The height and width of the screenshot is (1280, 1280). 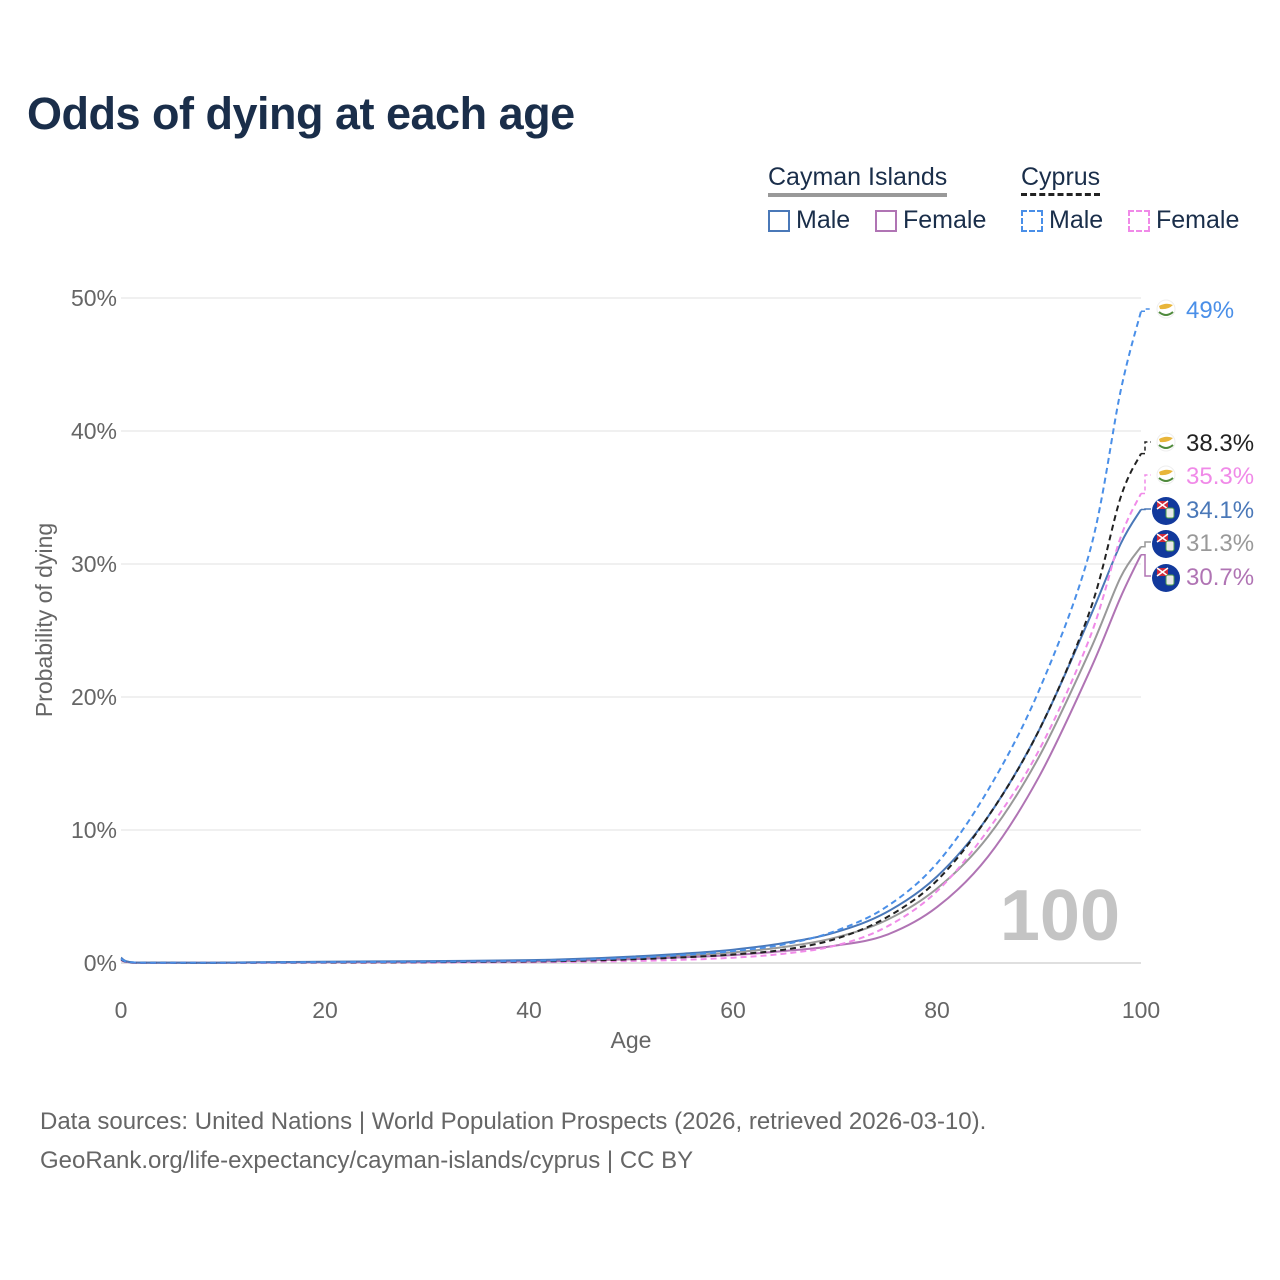 I want to click on age-annotation: 100, so click(x=1060, y=916).